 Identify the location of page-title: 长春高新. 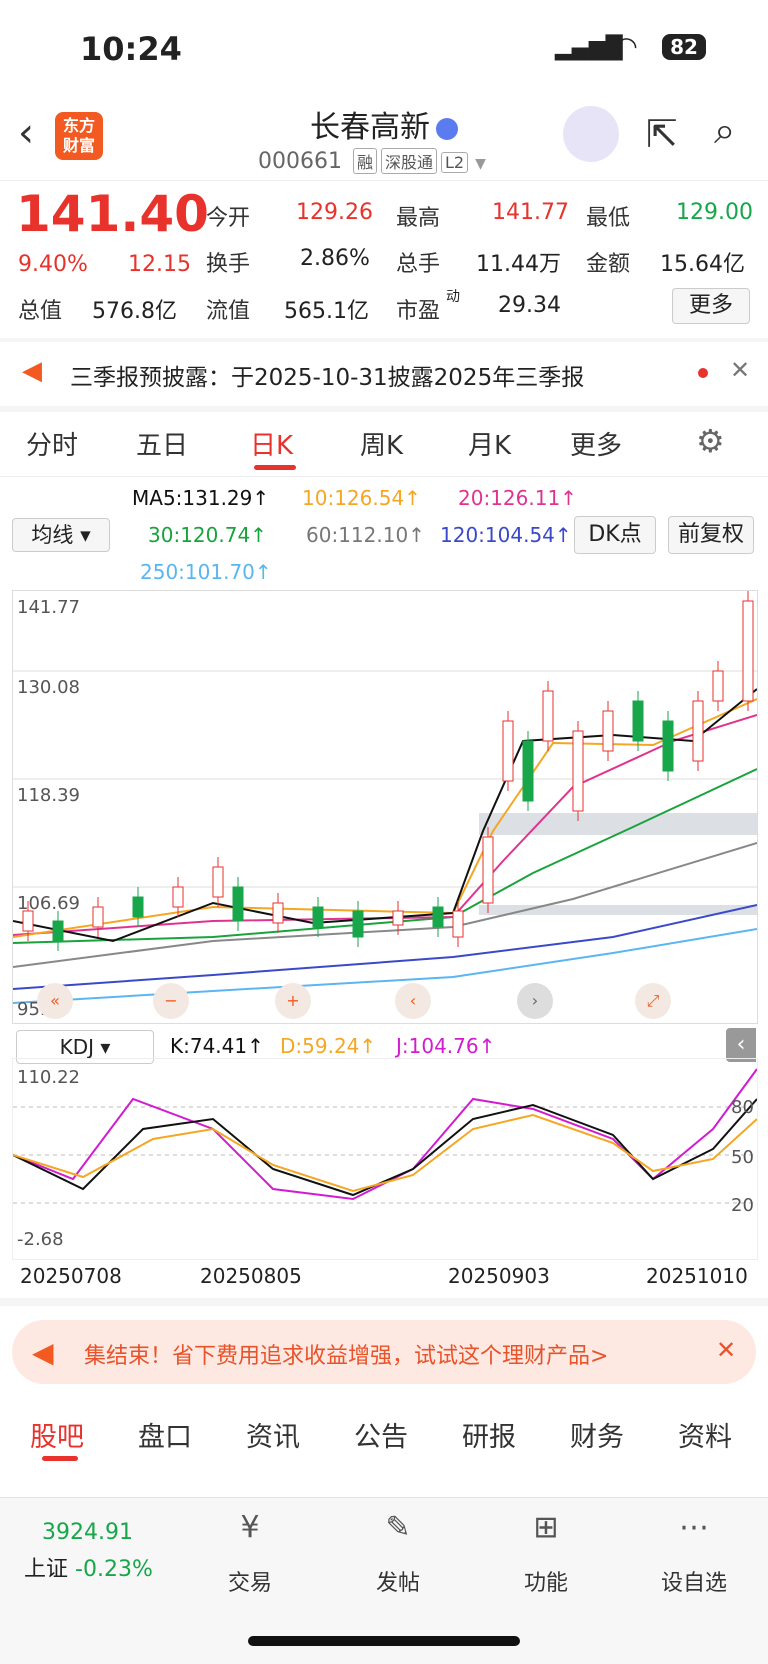
(384, 124).